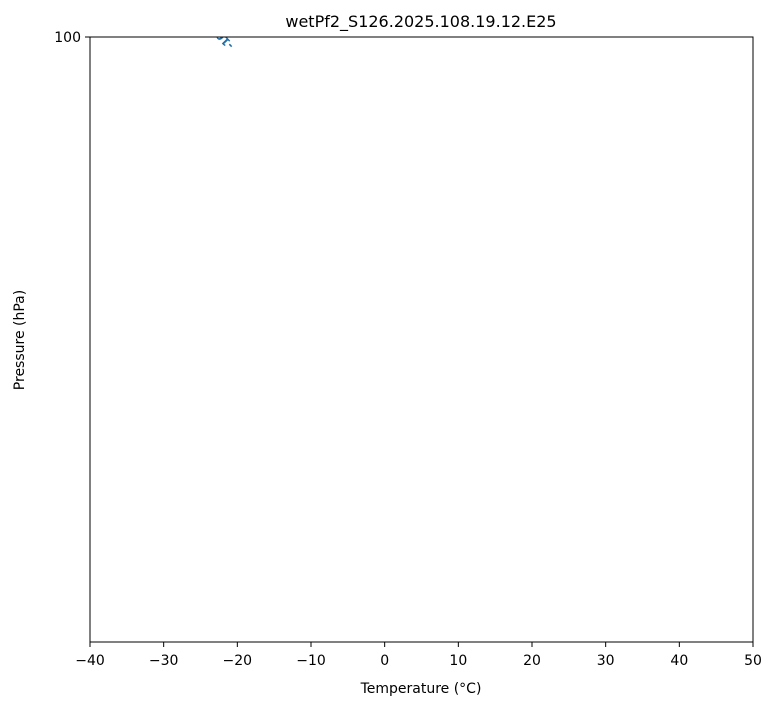  What do you see at coordinates (679, 661) in the screenshot?
I see `x-tick-label: 40` at bounding box center [679, 661].